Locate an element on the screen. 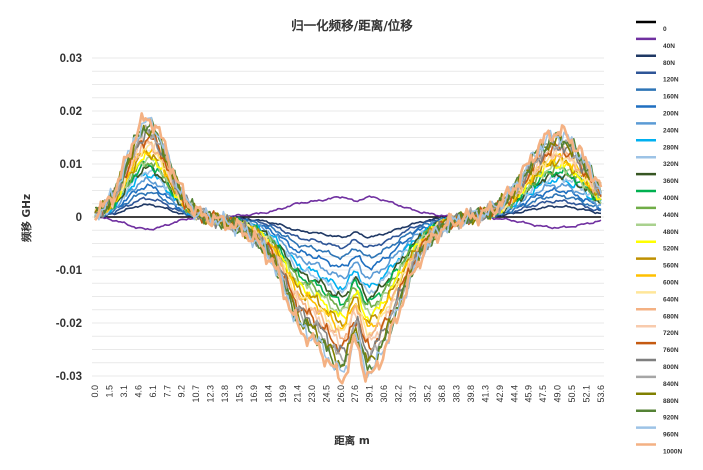 Image resolution: width=703 pixels, height=470 pixels. legend-label: 240N is located at coordinates (671, 130).